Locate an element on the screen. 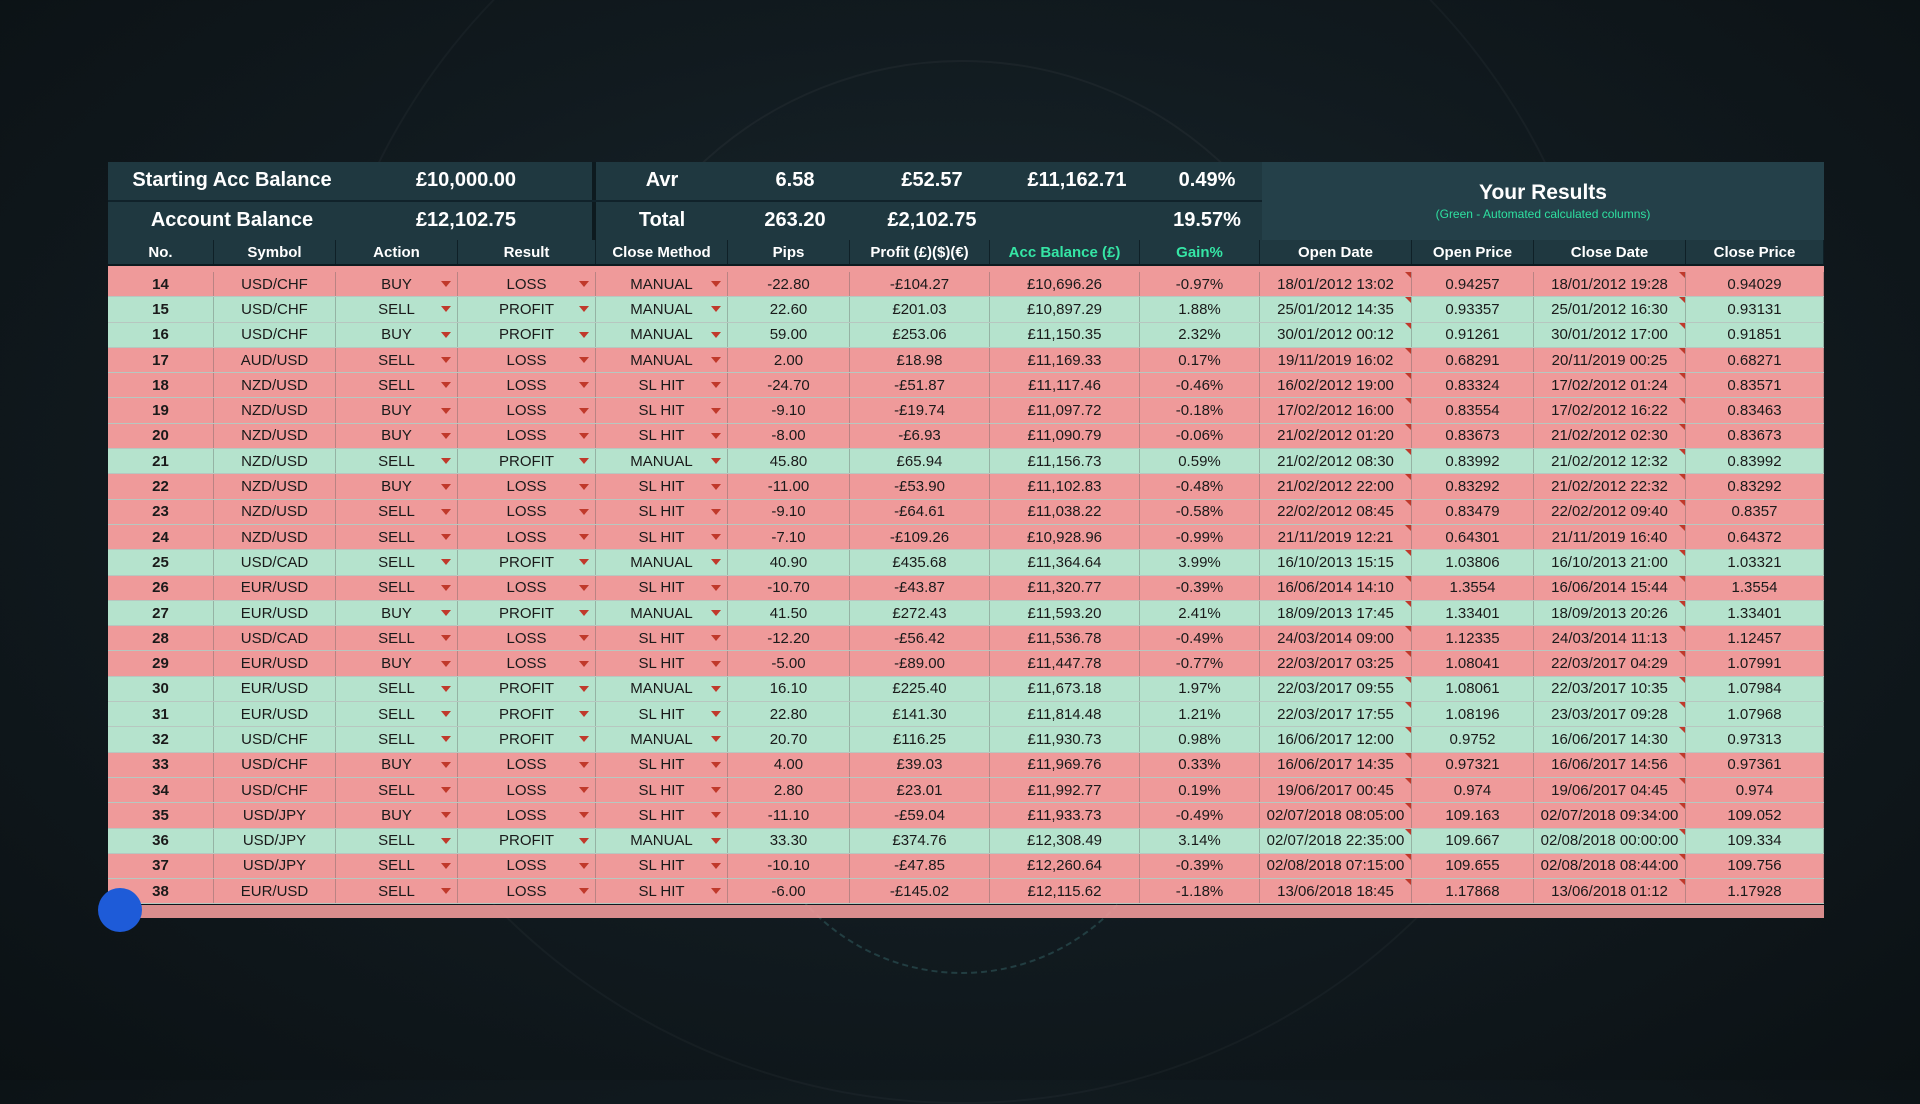 This screenshot has width=1920, height=1104. floating-widget-icon is located at coordinates (120, 910).